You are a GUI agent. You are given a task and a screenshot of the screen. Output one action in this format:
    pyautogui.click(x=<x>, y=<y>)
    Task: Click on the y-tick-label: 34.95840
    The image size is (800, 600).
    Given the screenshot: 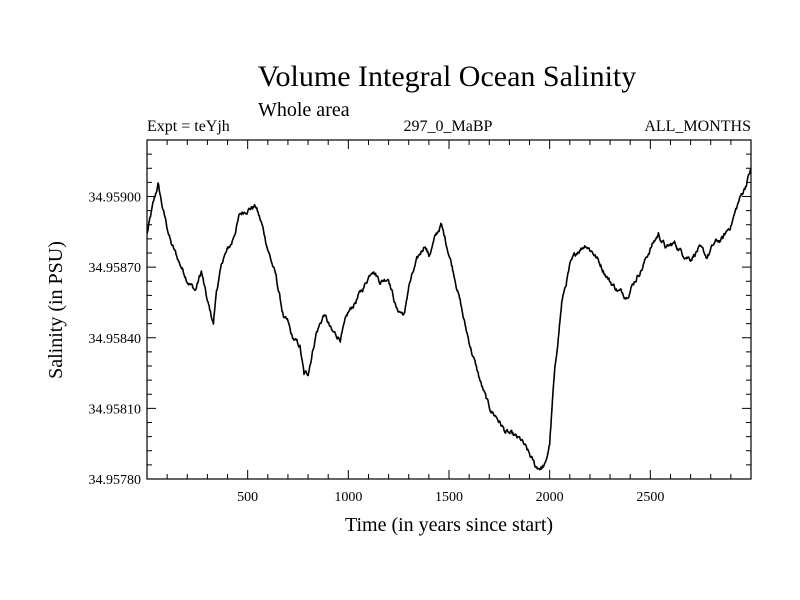 What is the action you would take?
    pyautogui.click(x=115, y=339)
    